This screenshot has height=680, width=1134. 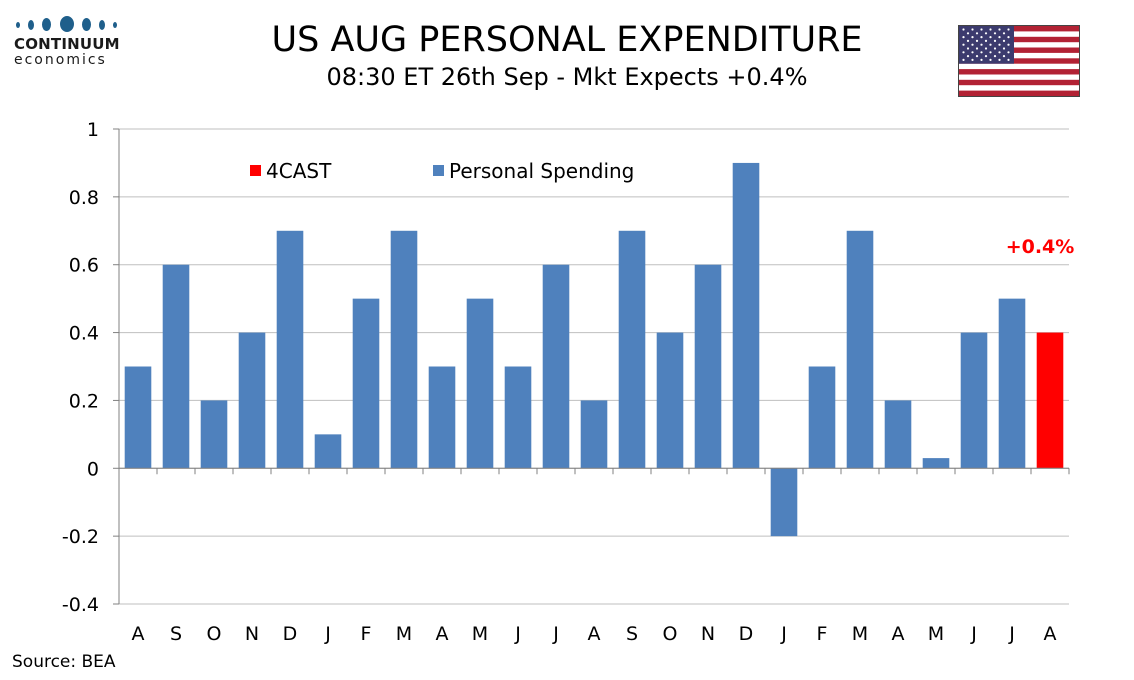 What do you see at coordinates (567, 40) in the screenshot?
I see `chart-title: US AUG PERSONAL EXPENDITURE` at bounding box center [567, 40].